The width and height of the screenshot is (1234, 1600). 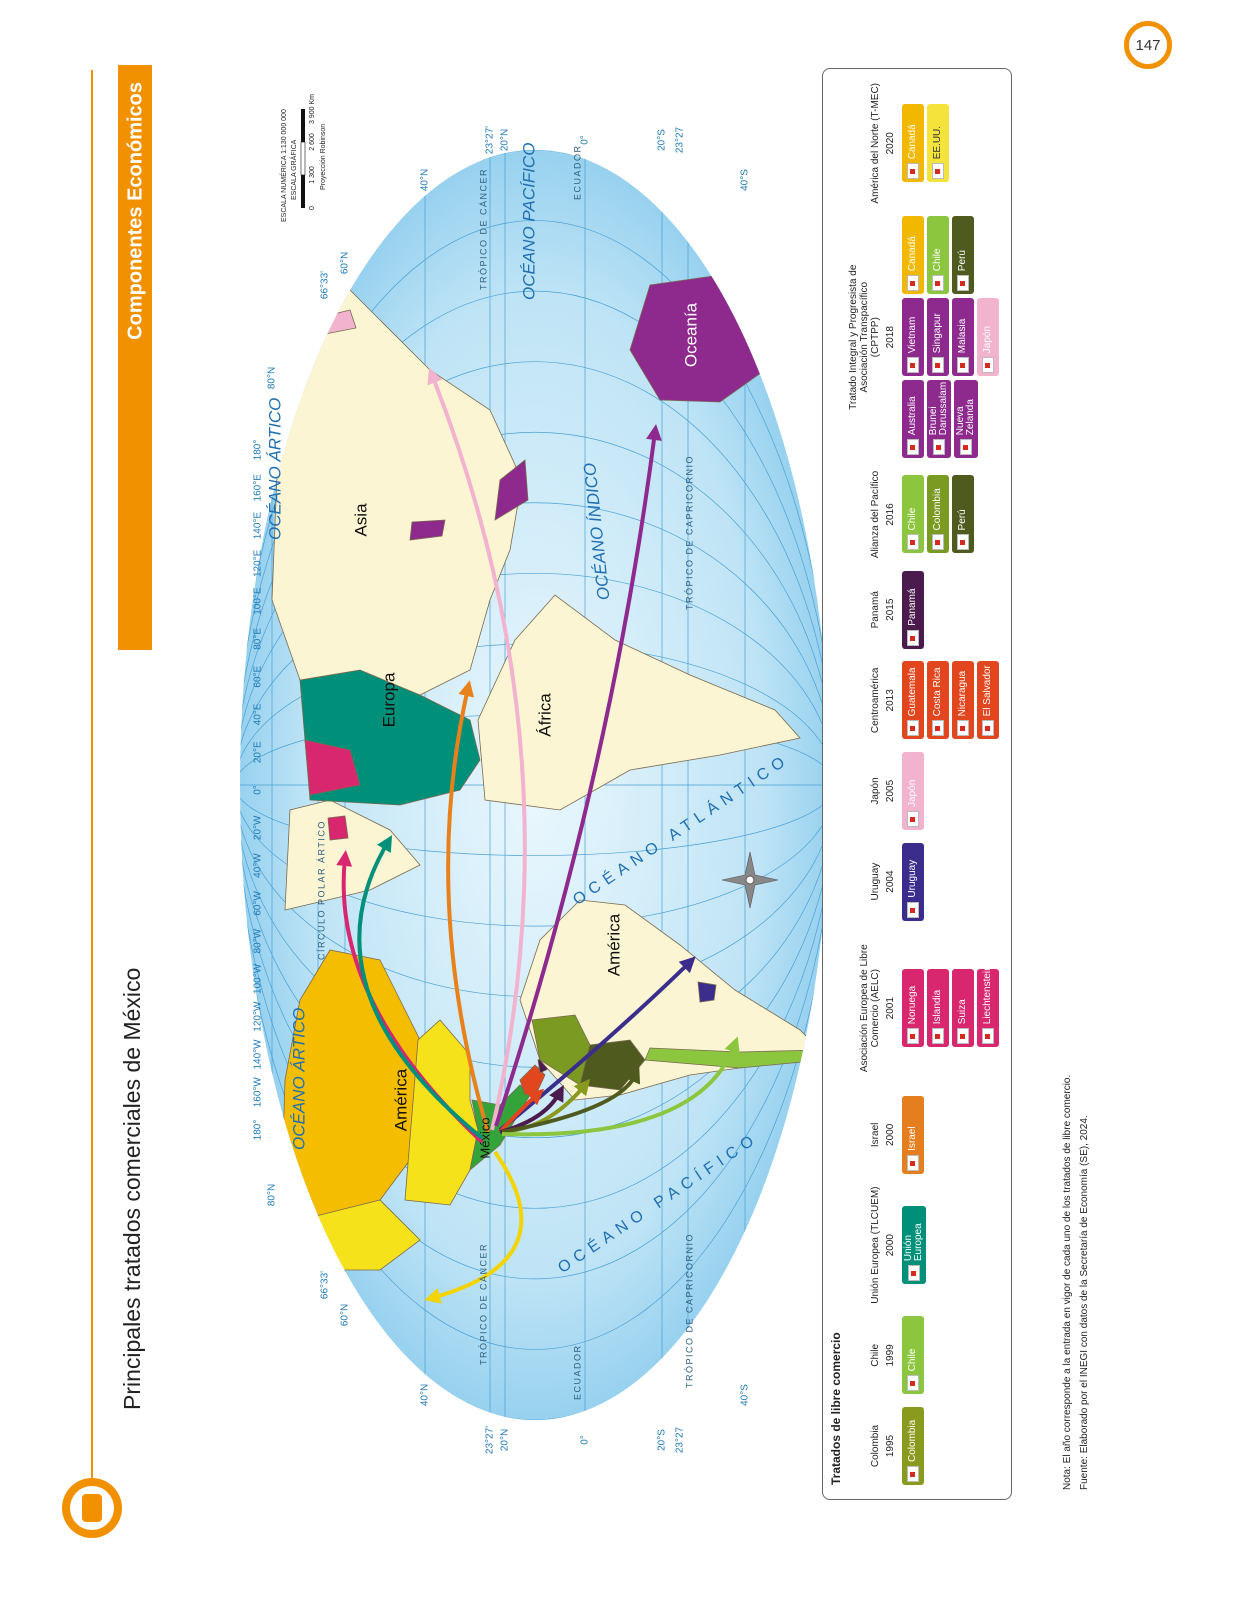 What do you see at coordinates (258, 790) in the screenshot?
I see `longitude-label: 0°` at bounding box center [258, 790].